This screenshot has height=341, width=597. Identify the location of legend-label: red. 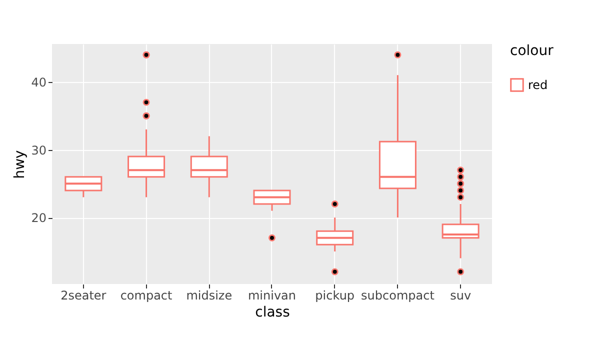
(538, 85).